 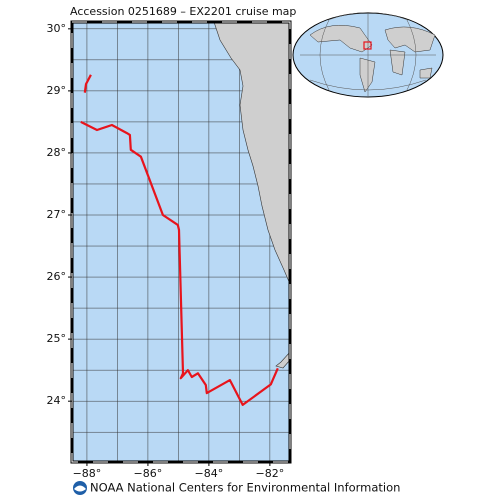 What do you see at coordinates (252, 153) in the screenshot?
I see `florida-land` at bounding box center [252, 153].